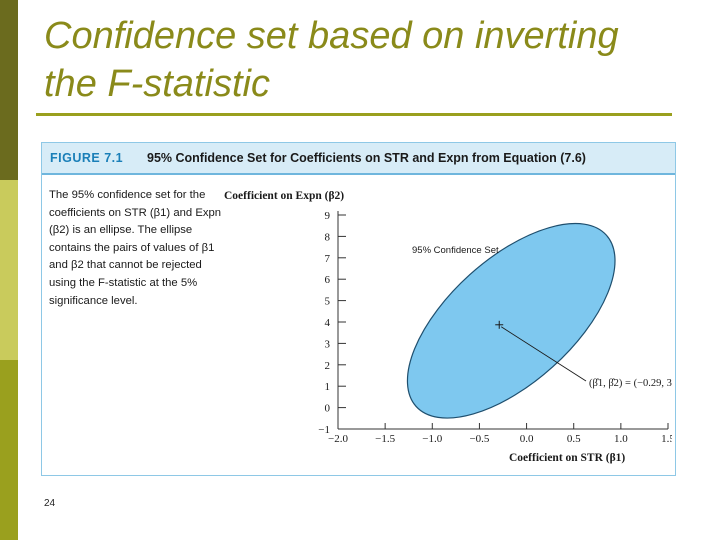 This screenshot has height=540, width=720. What do you see at coordinates (385, 439) in the screenshot?
I see `x-tick-label: −1.5` at bounding box center [385, 439].